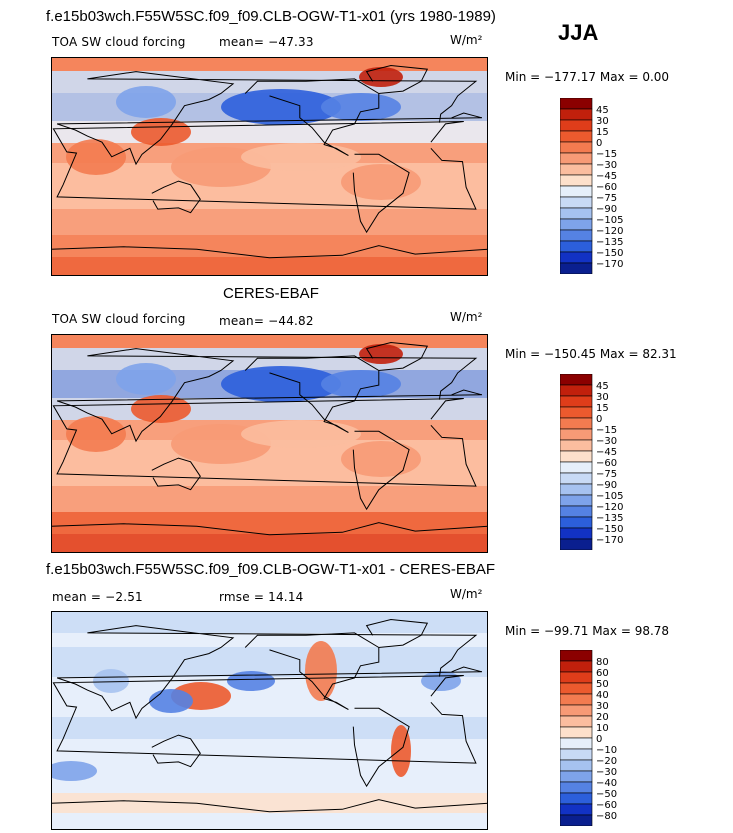  Describe the element at coordinates (606, 750) in the screenshot. I see `colorbar-tick-label: −10` at that location.